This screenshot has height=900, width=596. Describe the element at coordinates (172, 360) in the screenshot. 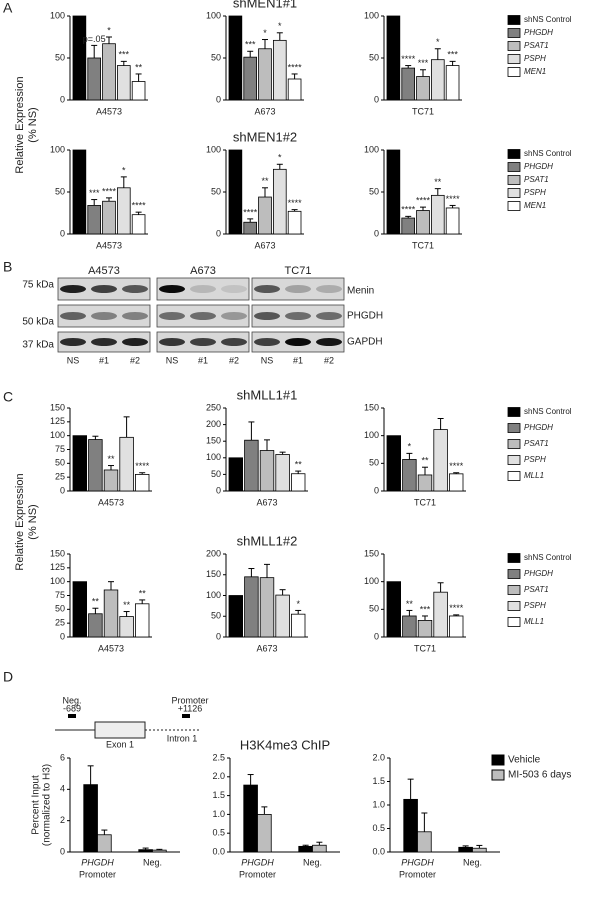

I see `lane-label: NS` at that location.